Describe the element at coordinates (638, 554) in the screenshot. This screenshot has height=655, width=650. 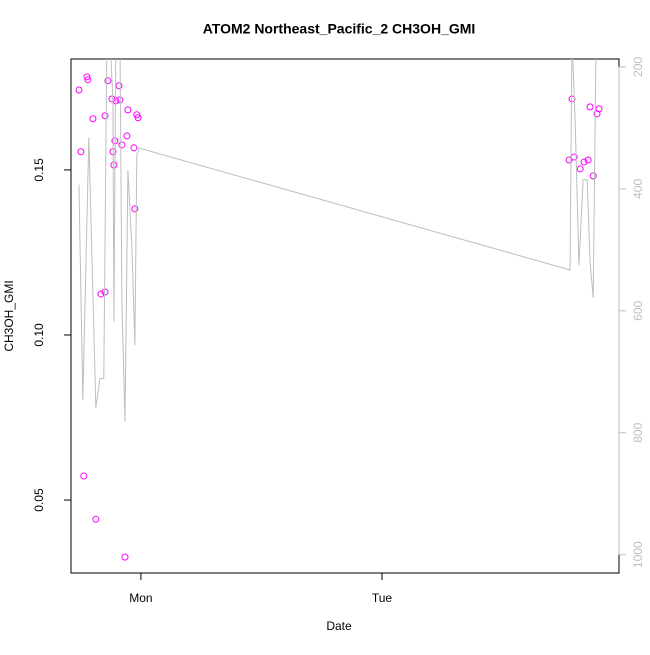
I see `y2-tick-label: 1000` at that location.